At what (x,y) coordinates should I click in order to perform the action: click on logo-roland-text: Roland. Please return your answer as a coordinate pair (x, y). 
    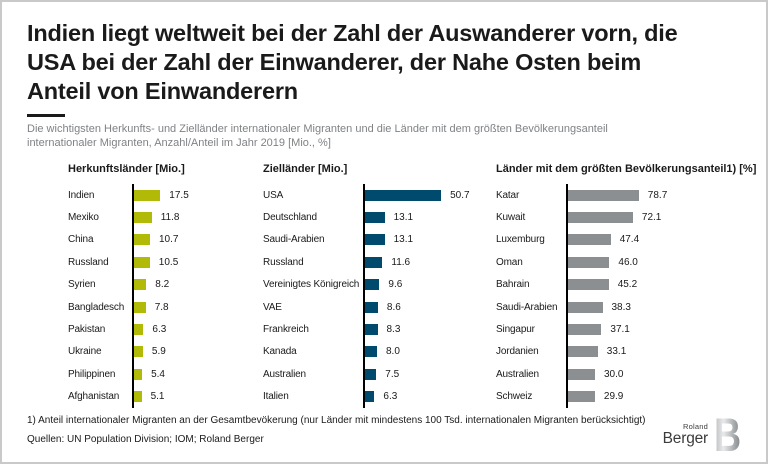
    Looking at the image, I should click on (695, 426).